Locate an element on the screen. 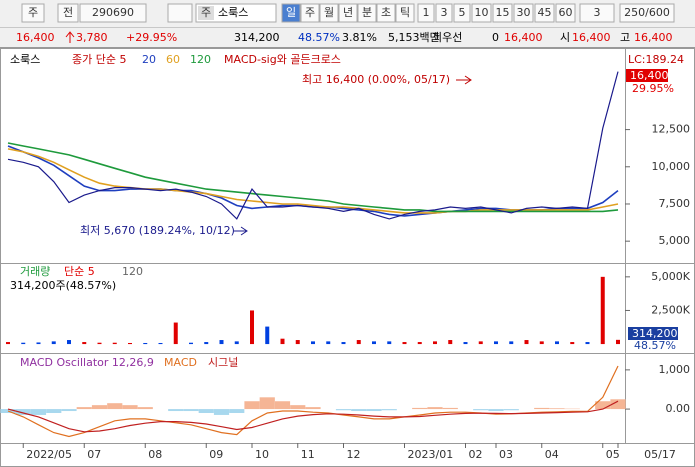 The image size is (695, 467). interval-button: 초 is located at coordinates (386, 12).